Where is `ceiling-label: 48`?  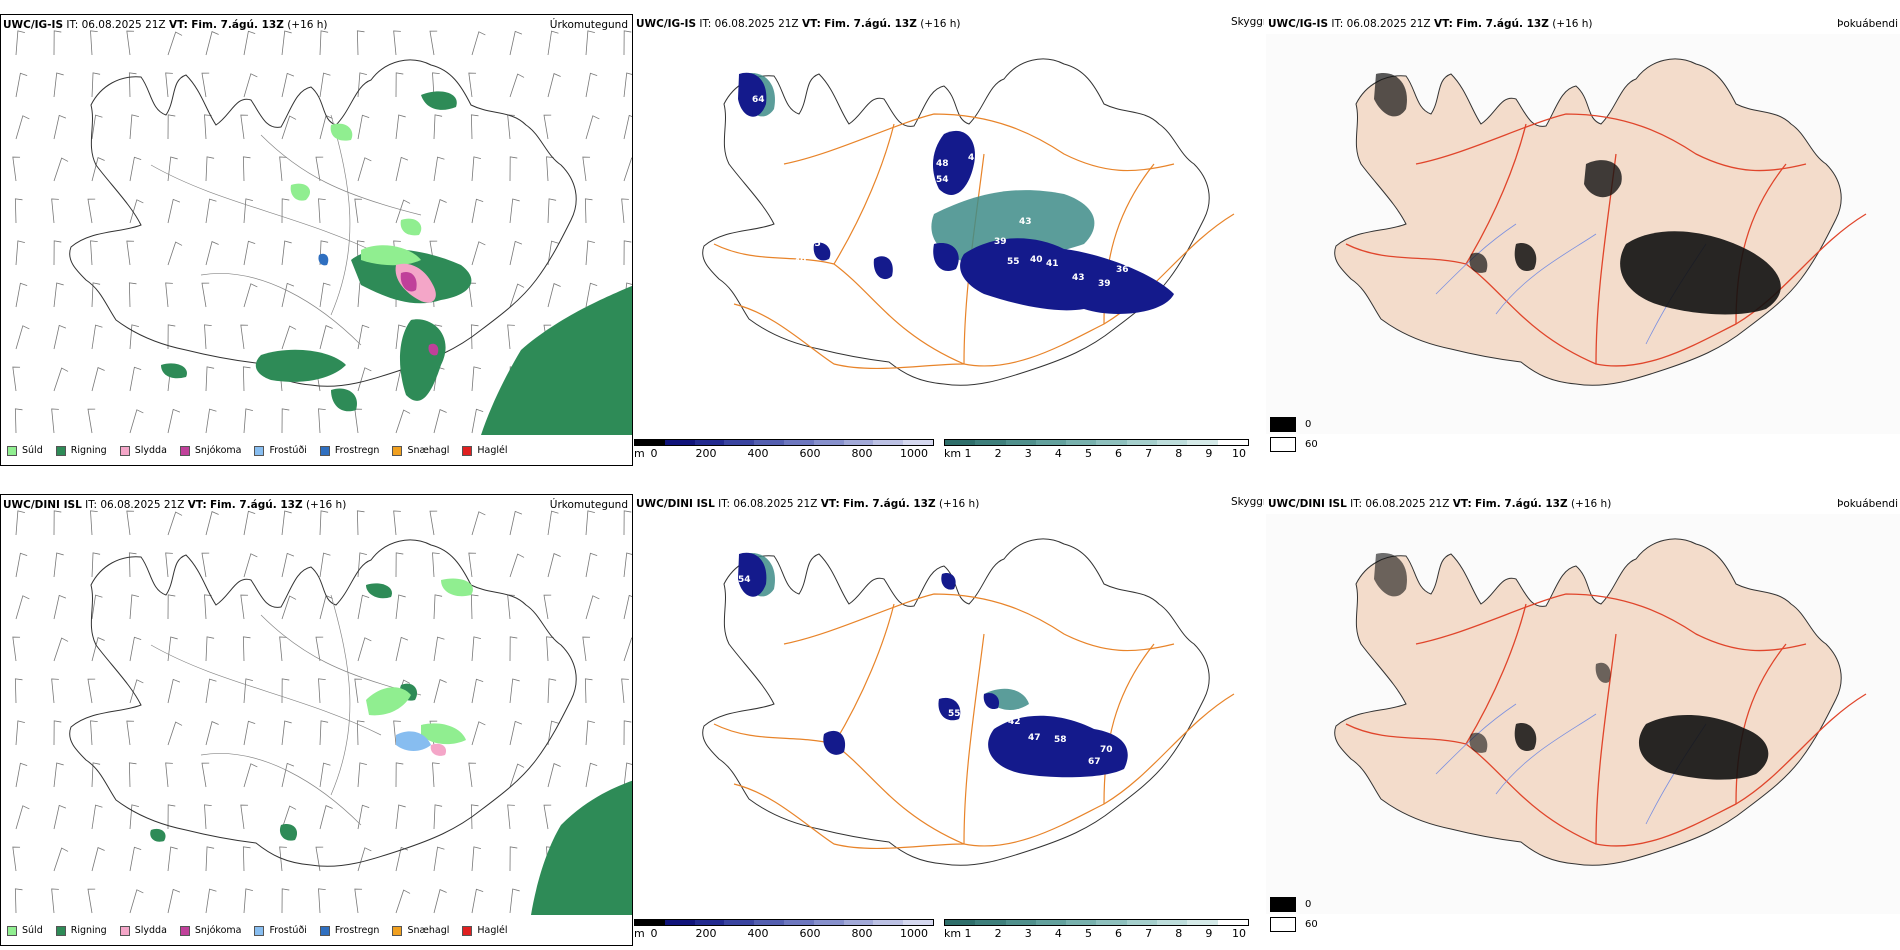
ceiling-label: 48 is located at coordinates (942, 164).